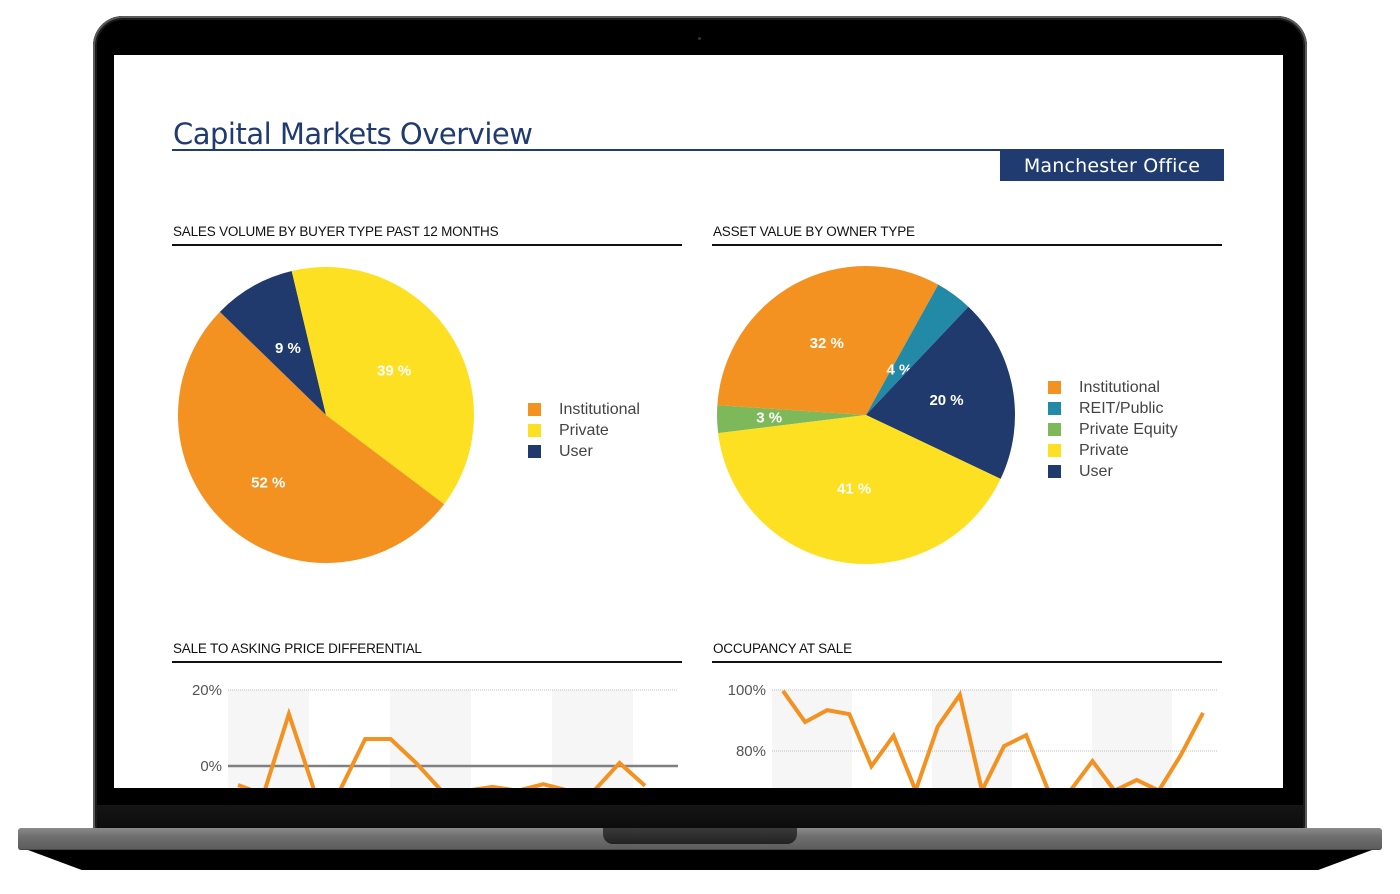 Image resolution: width=1400 pixels, height=894 pixels. Describe the element at coordinates (211, 766) in the screenshot. I see `y-tick-label: 0%` at that location.